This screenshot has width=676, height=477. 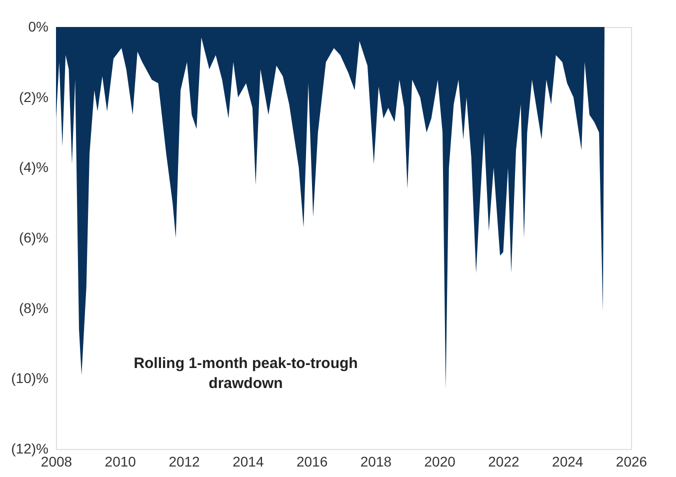 What do you see at coordinates (33, 96) in the screenshot?
I see `y-tick-label: (2)%` at bounding box center [33, 96].